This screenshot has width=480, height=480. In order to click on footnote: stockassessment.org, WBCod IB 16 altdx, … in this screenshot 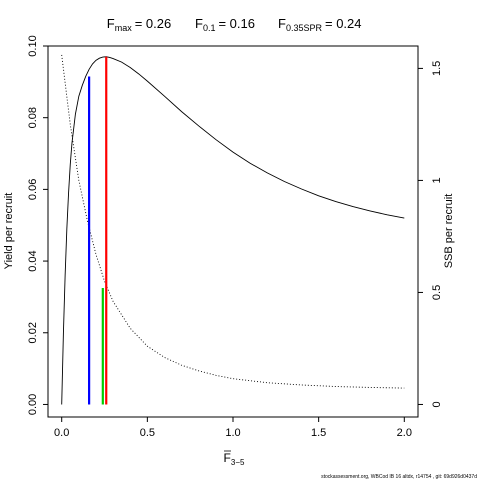, I will do `click(399, 477)`.